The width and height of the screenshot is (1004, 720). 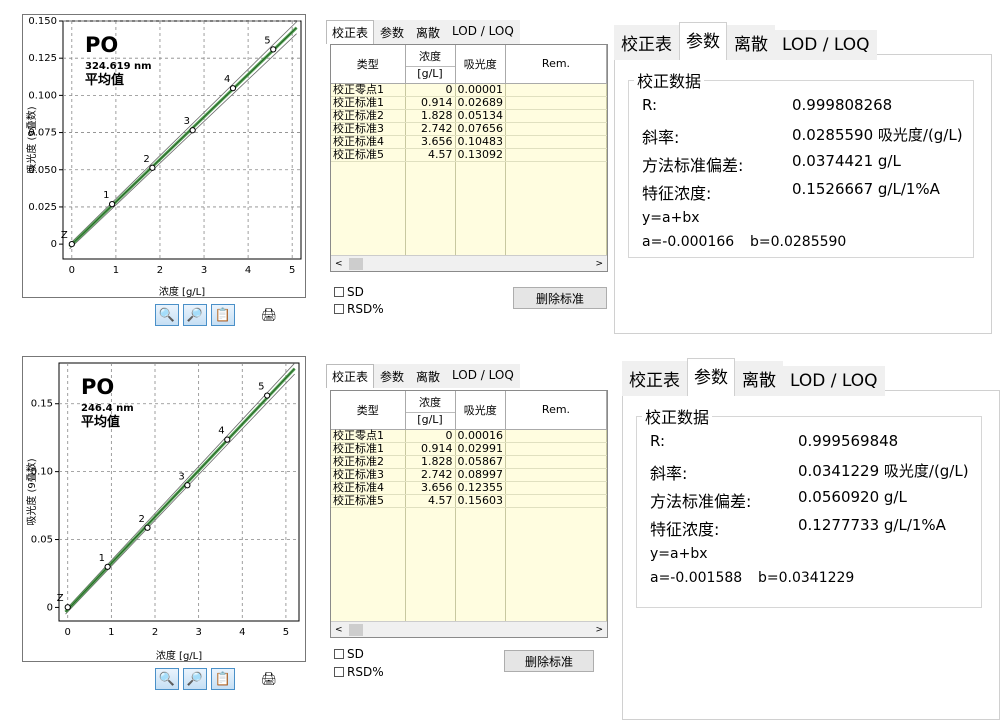 What do you see at coordinates (42, 133) in the screenshot?
I see `y-tick-label: 0.075` at bounding box center [42, 133].